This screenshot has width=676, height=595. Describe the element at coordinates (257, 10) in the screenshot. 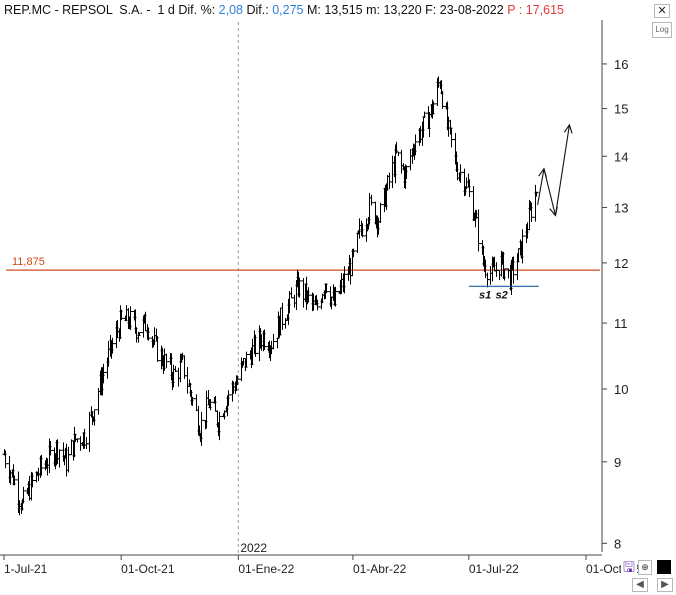

I see `dif-label: Dif.:` at that location.